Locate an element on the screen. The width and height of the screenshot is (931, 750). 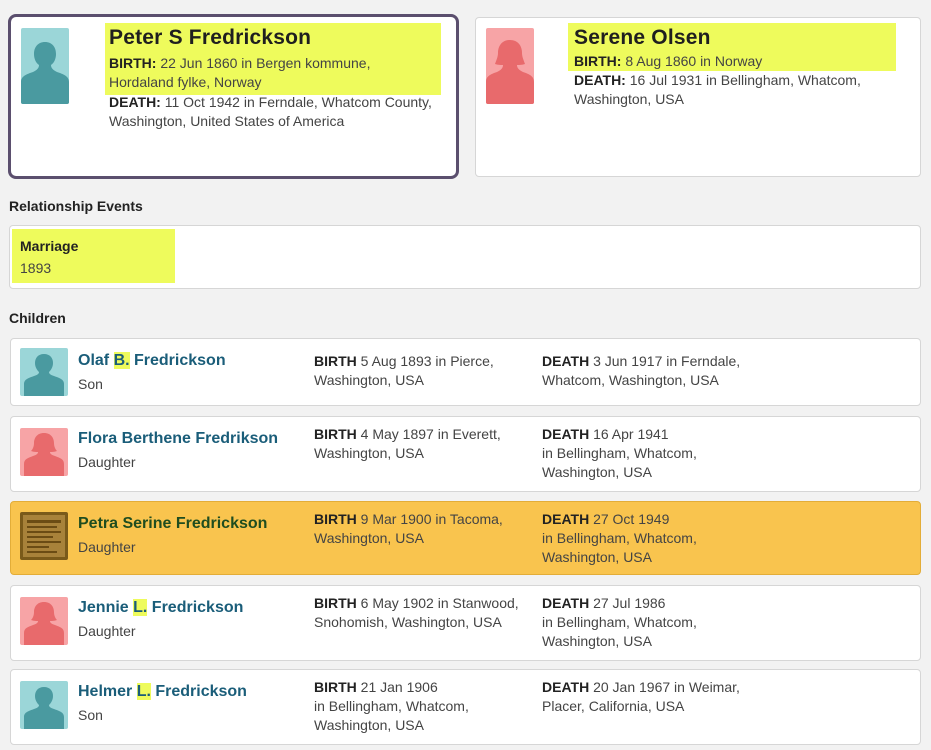
father-avatar is located at coordinates (45, 66).